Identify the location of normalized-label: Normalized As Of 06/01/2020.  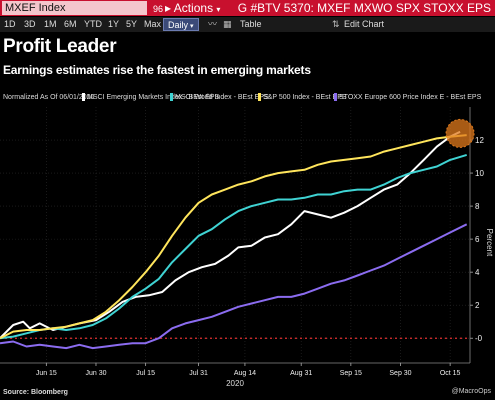
(49, 97).